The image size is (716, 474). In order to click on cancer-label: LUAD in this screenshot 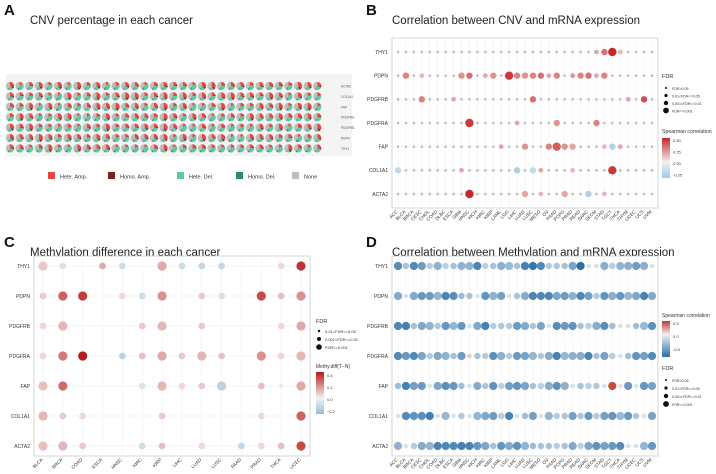, I will do `click(196, 463)`.